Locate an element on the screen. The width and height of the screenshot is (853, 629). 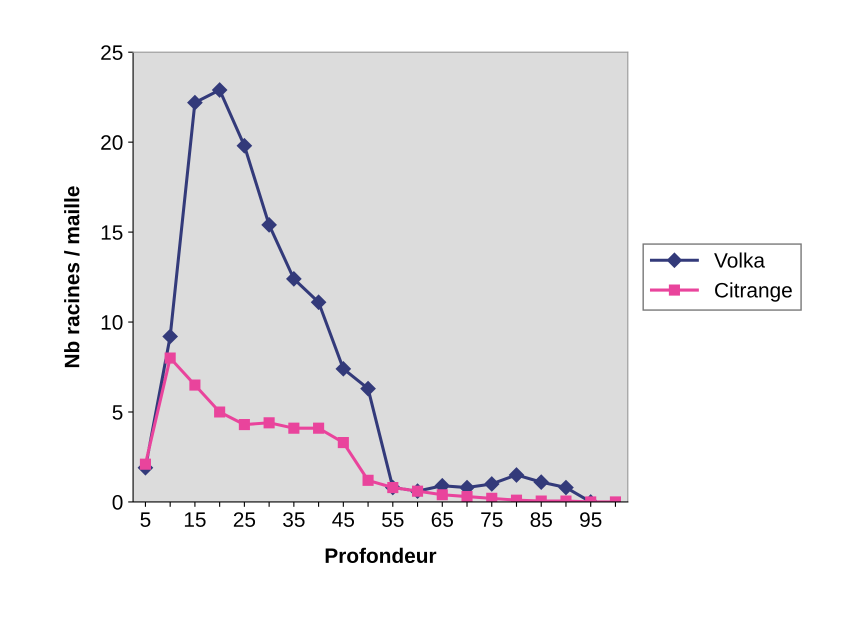
x-tick-label: 5 is located at coordinates (145, 519).